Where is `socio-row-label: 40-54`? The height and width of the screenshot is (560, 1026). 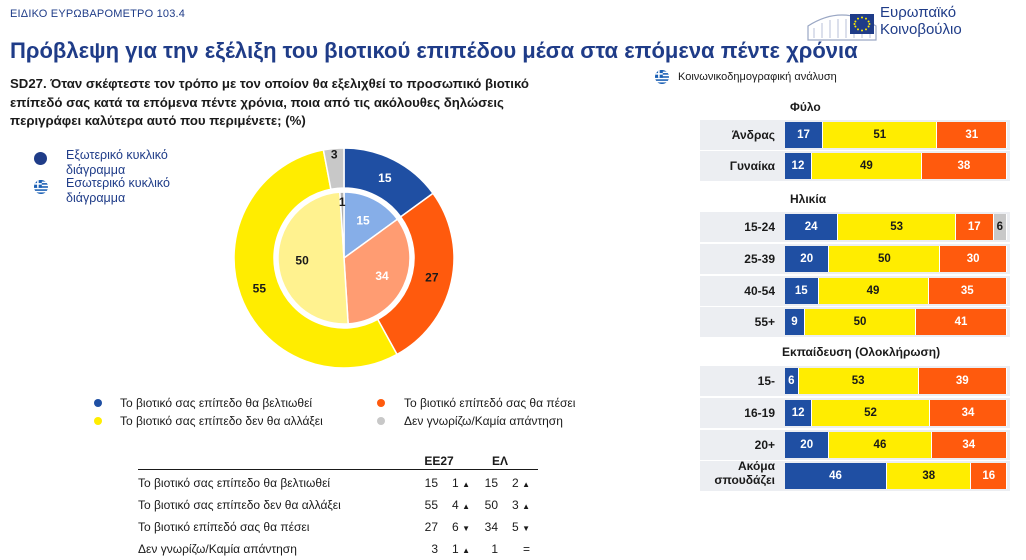
socio-row-label: 40-54 is located at coordinates (759, 291).